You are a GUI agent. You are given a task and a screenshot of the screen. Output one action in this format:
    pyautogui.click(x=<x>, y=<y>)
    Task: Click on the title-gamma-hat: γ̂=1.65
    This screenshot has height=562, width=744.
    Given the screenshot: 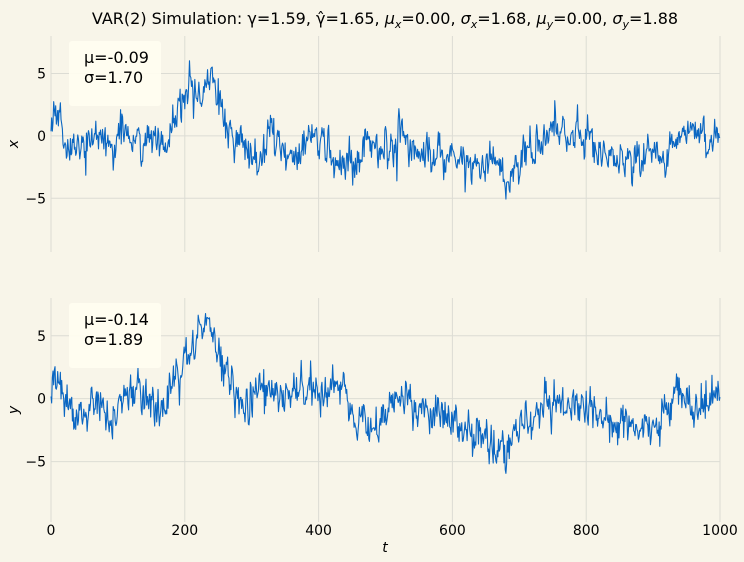 What is the action you would take?
    pyautogui.click(x=345, y=18)
    